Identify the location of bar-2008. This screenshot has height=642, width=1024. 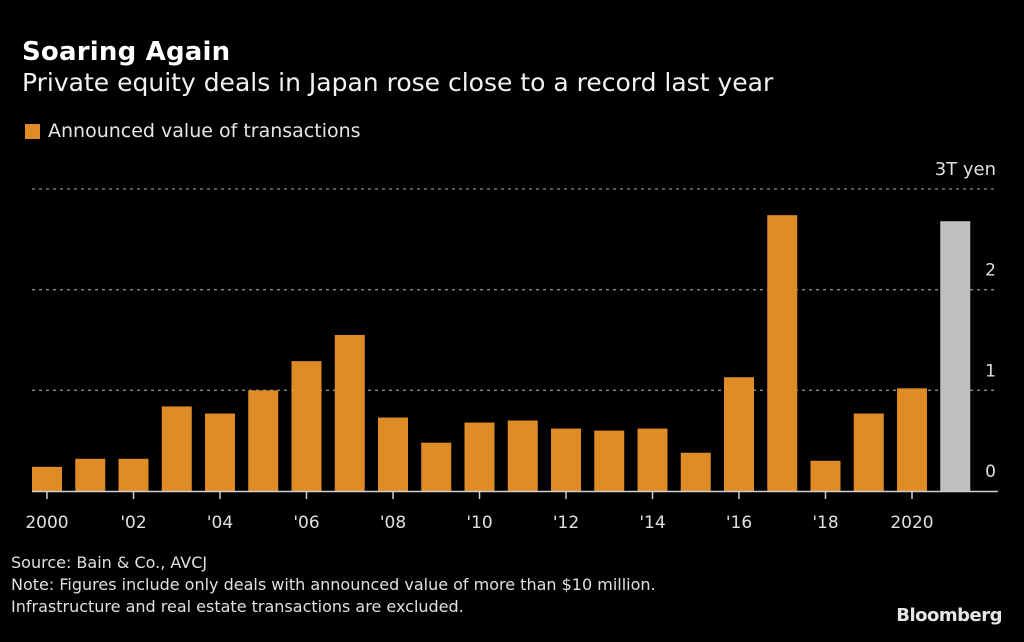
(393, 454).